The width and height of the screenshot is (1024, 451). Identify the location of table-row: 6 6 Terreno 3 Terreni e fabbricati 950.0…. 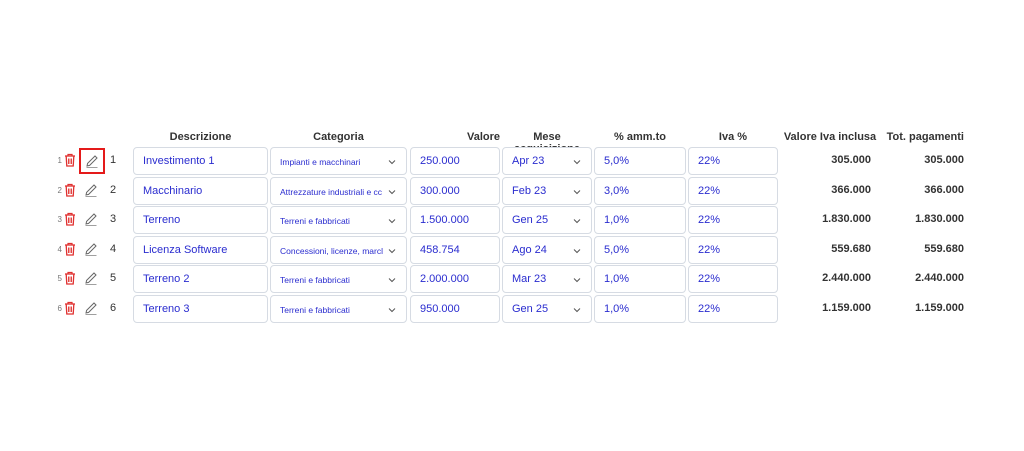
(512, 309).